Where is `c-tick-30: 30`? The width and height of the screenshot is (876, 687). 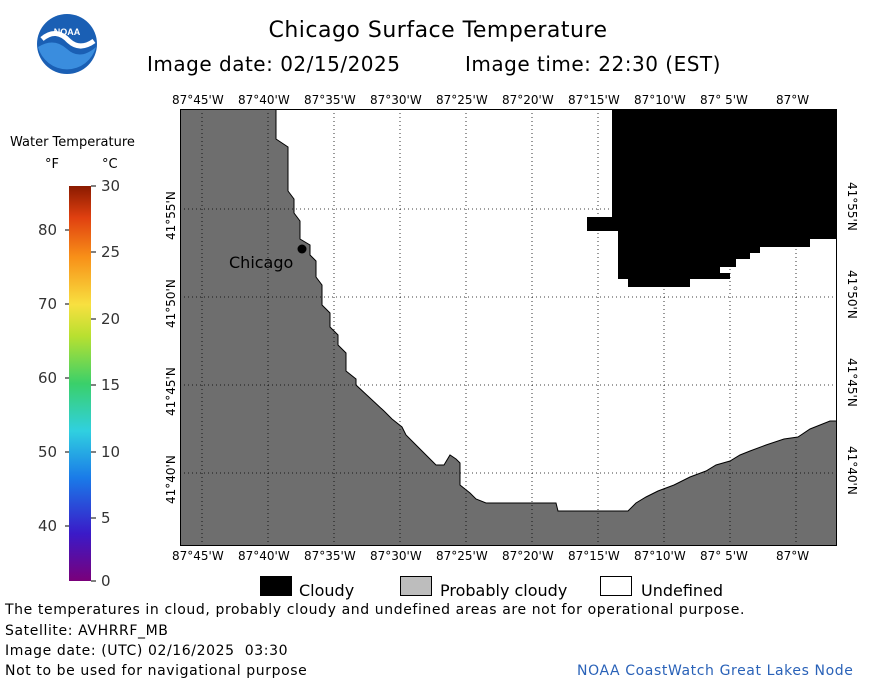
c-tick-30: 30 is located at coordinates (111, 186).